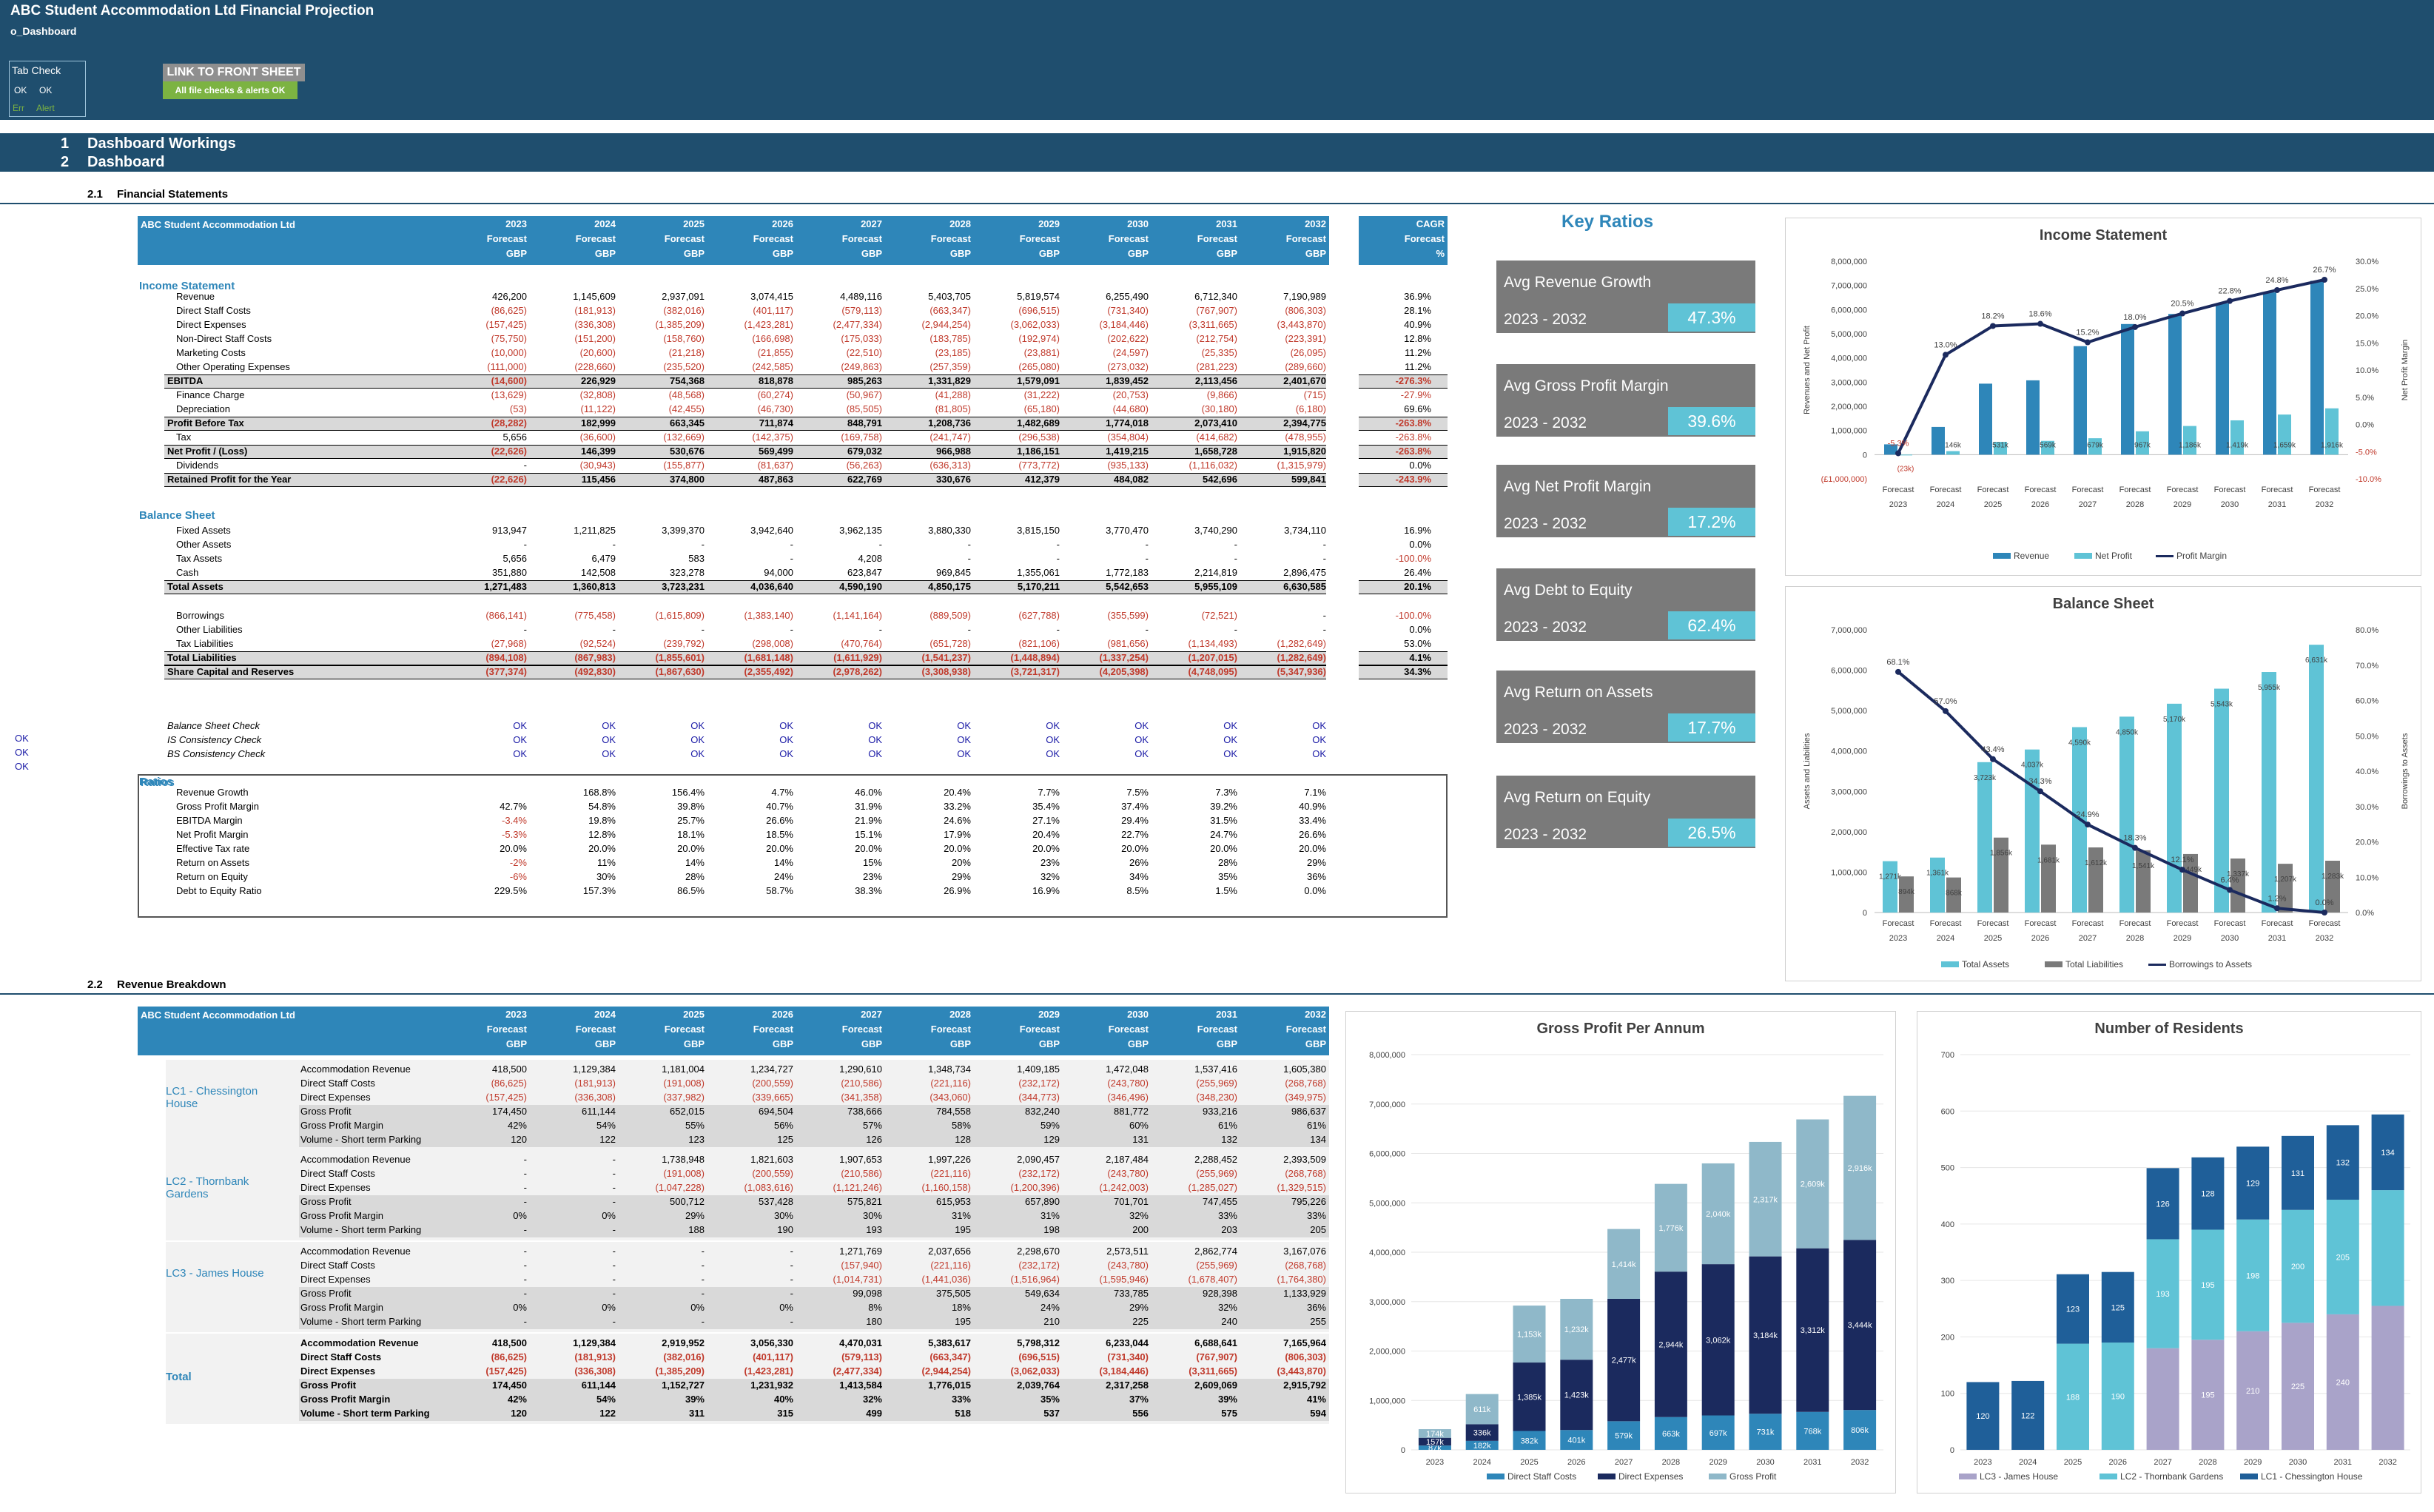 The height and width of the screenshot is (1512, 2434). I want to click on cell-value: (30,180), so click(1219, 408).